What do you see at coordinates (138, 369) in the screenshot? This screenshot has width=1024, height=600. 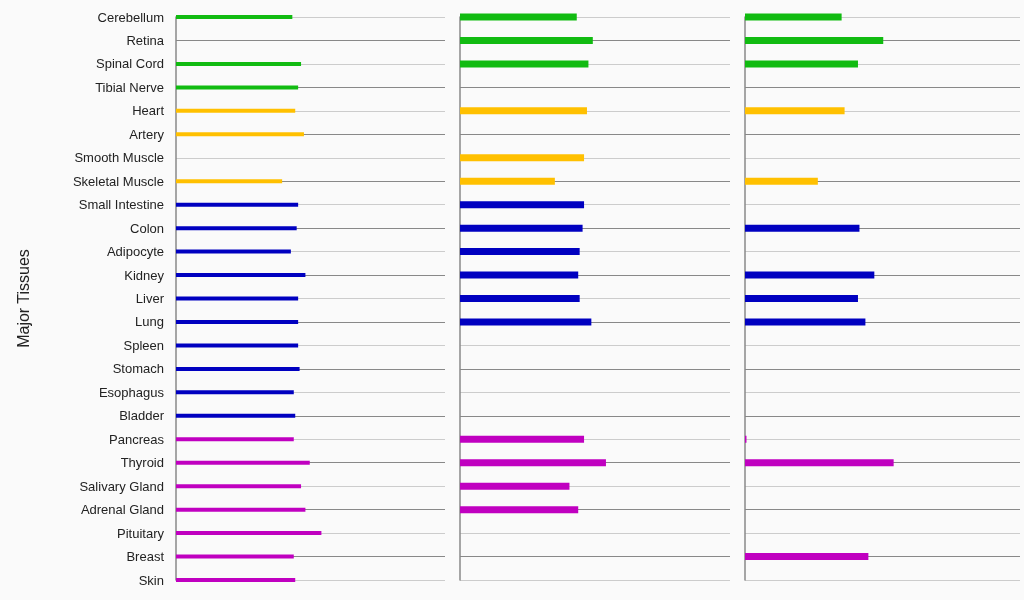 I see `y-tick-label: Stomach` at bounding box center [138, 369].